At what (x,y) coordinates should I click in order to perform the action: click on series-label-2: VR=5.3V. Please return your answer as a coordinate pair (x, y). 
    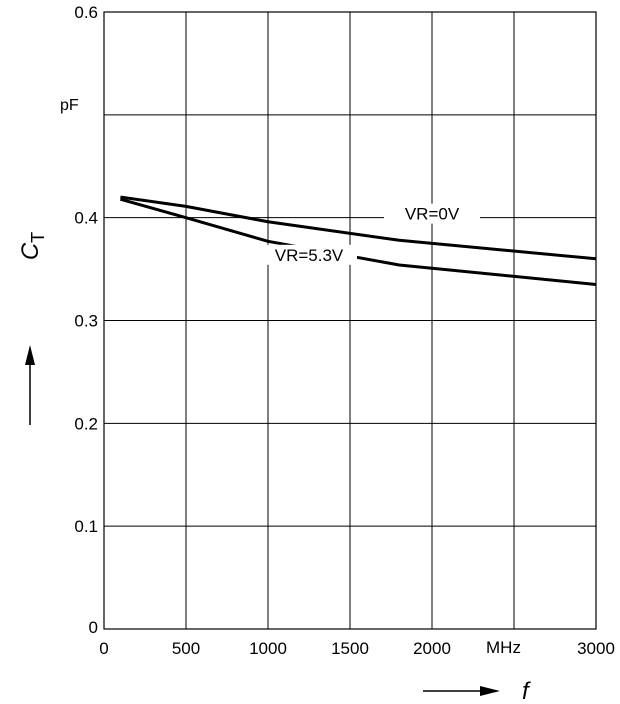
    Looking at the image, I should click on (309, 255).